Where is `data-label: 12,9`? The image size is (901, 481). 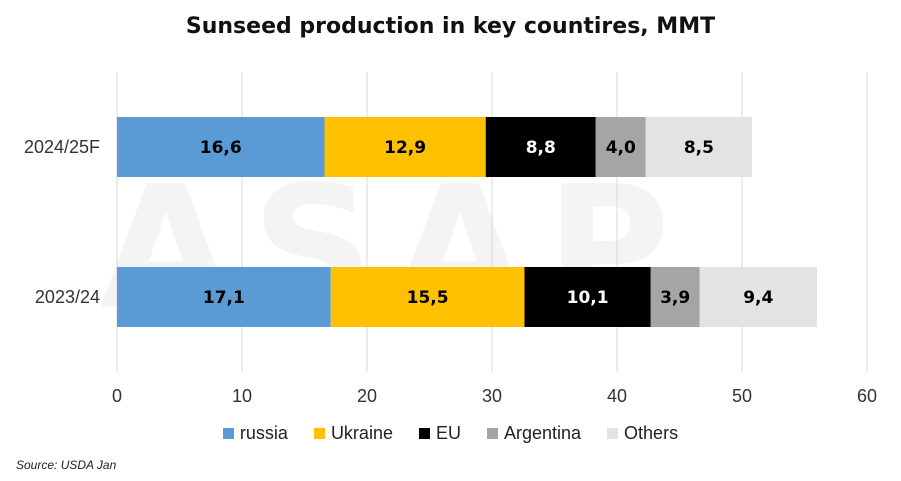 data-label: 12,9 is located at coordinates (405, 148).